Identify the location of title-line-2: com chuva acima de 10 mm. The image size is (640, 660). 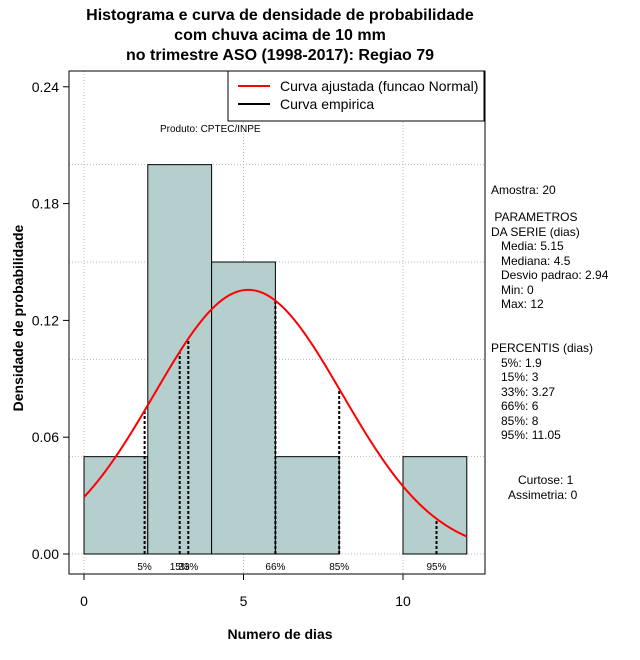
(280, 35).